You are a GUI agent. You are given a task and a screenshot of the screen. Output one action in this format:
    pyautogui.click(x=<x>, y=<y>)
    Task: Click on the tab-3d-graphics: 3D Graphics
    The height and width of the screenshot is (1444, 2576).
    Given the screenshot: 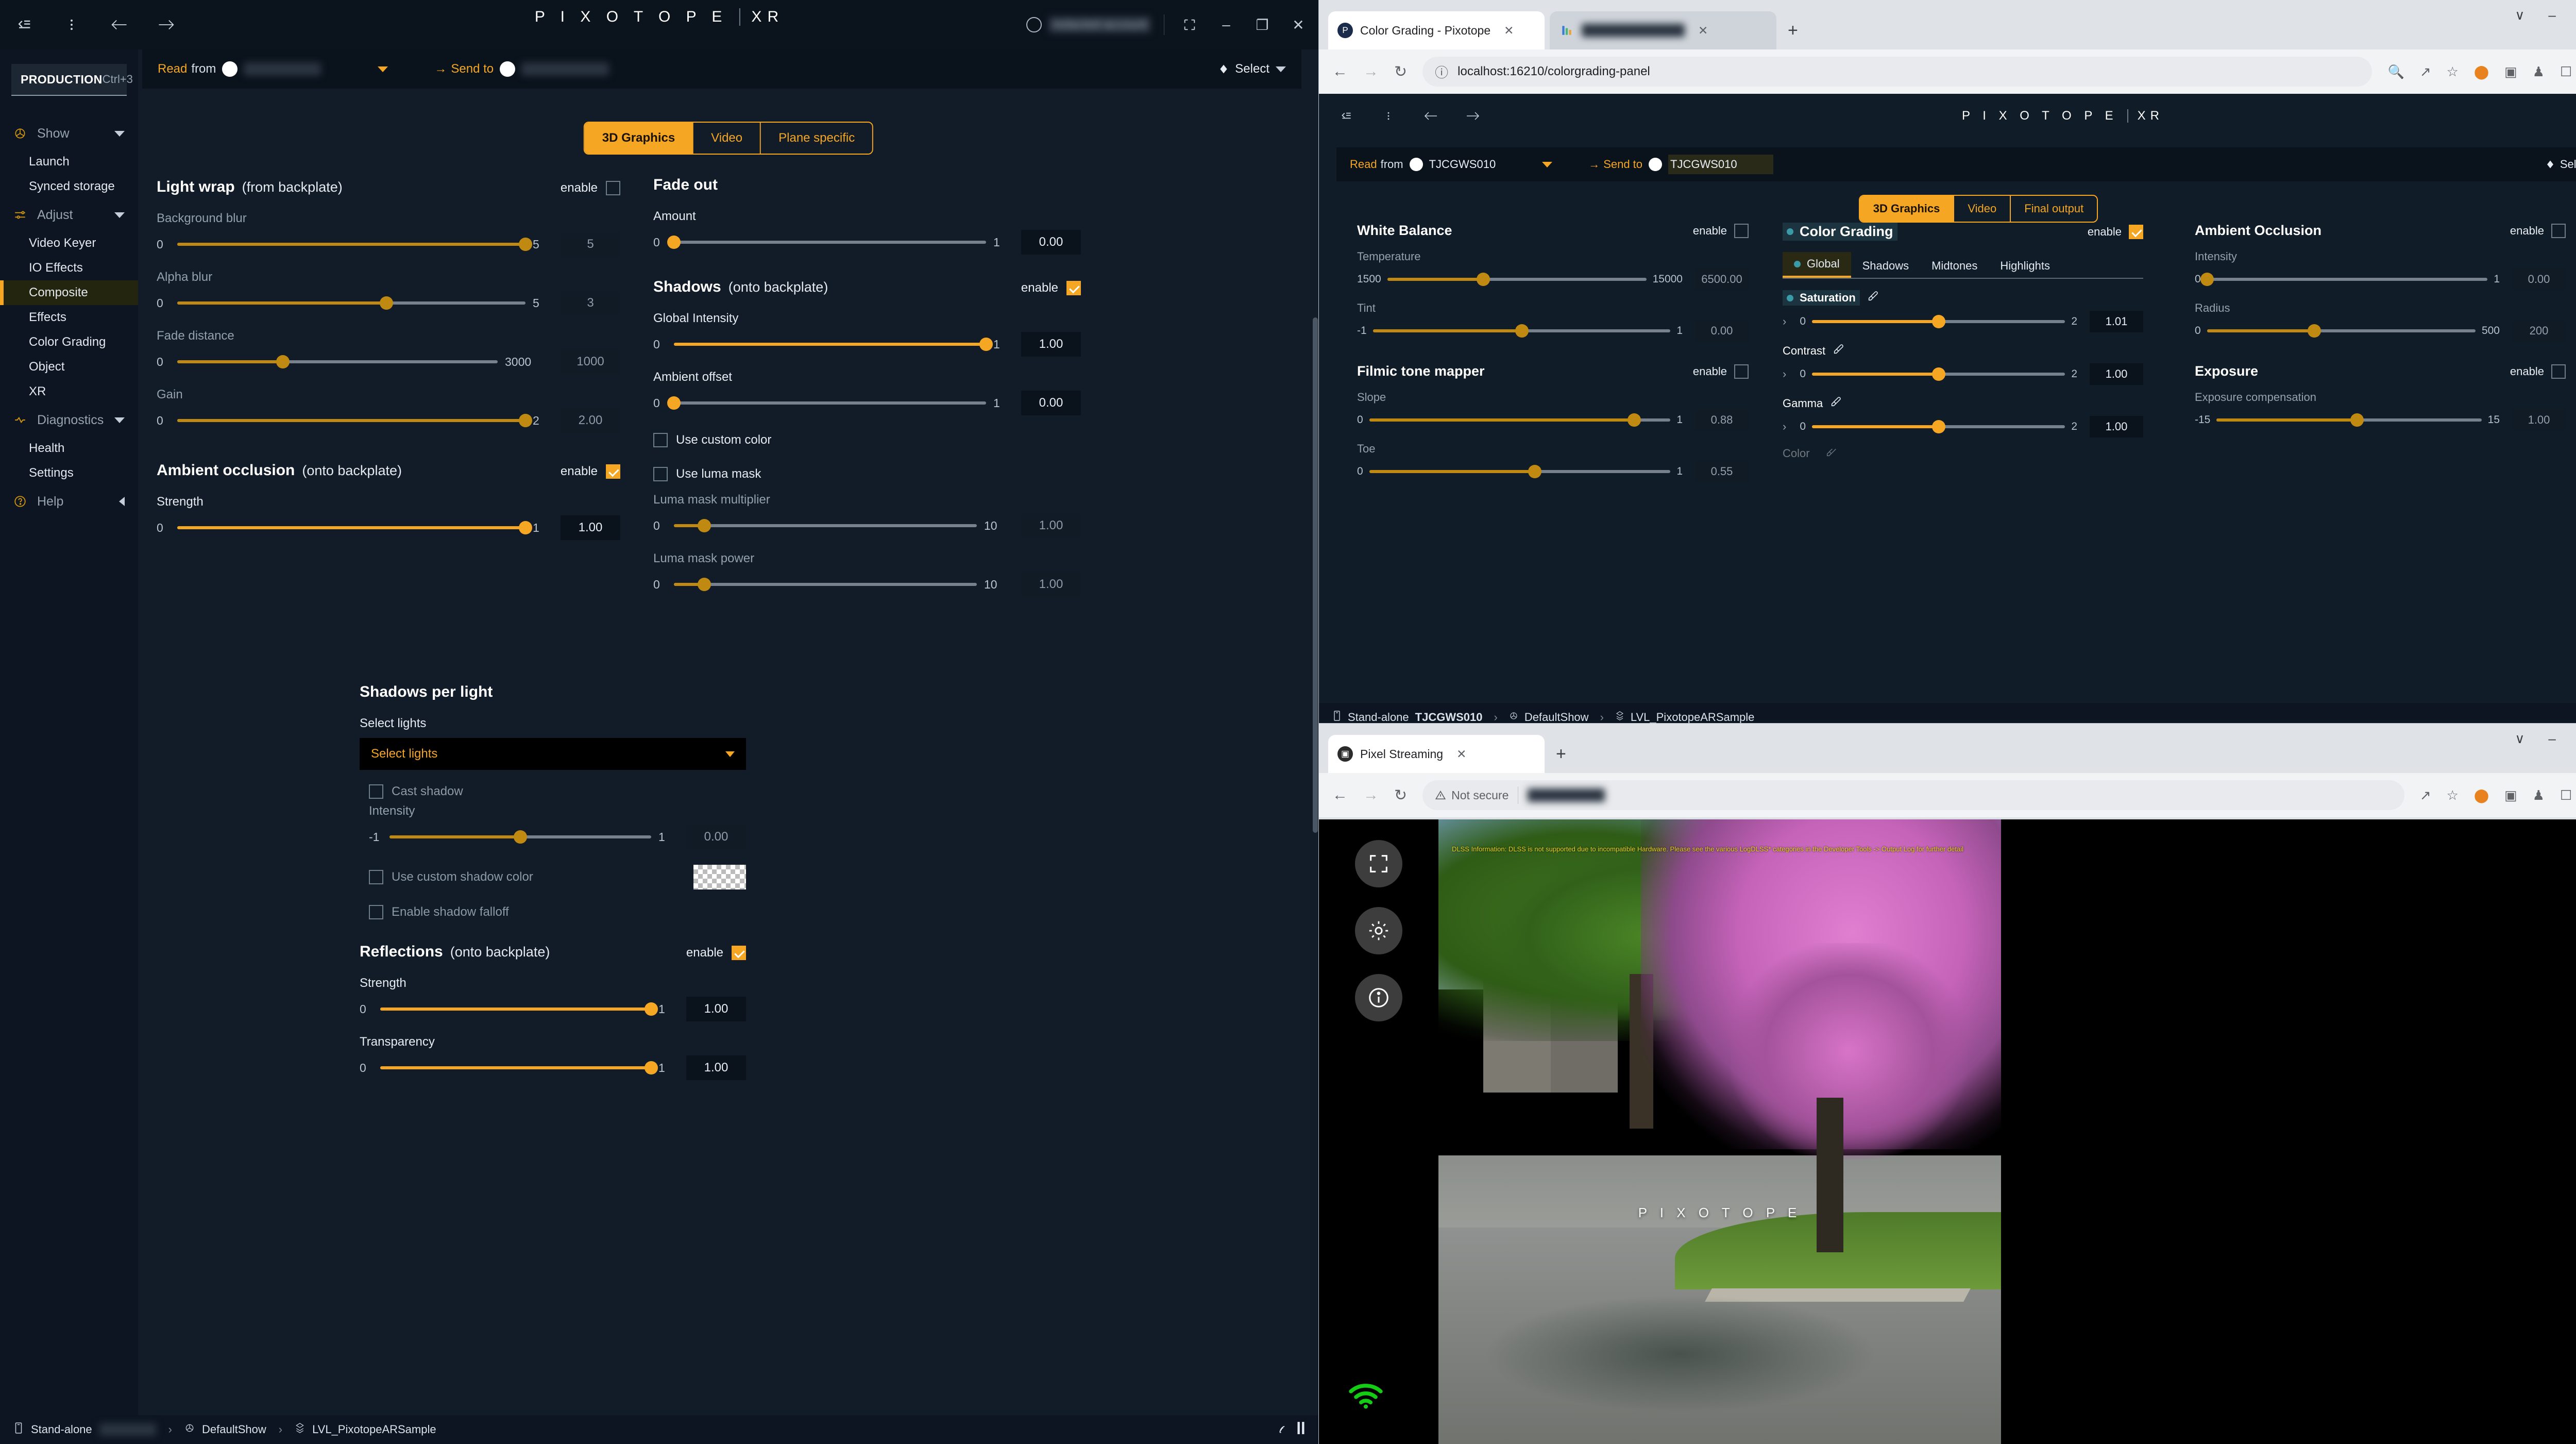 What is the action you would take?
    pyautogui.click(x=1907, y=209)
    